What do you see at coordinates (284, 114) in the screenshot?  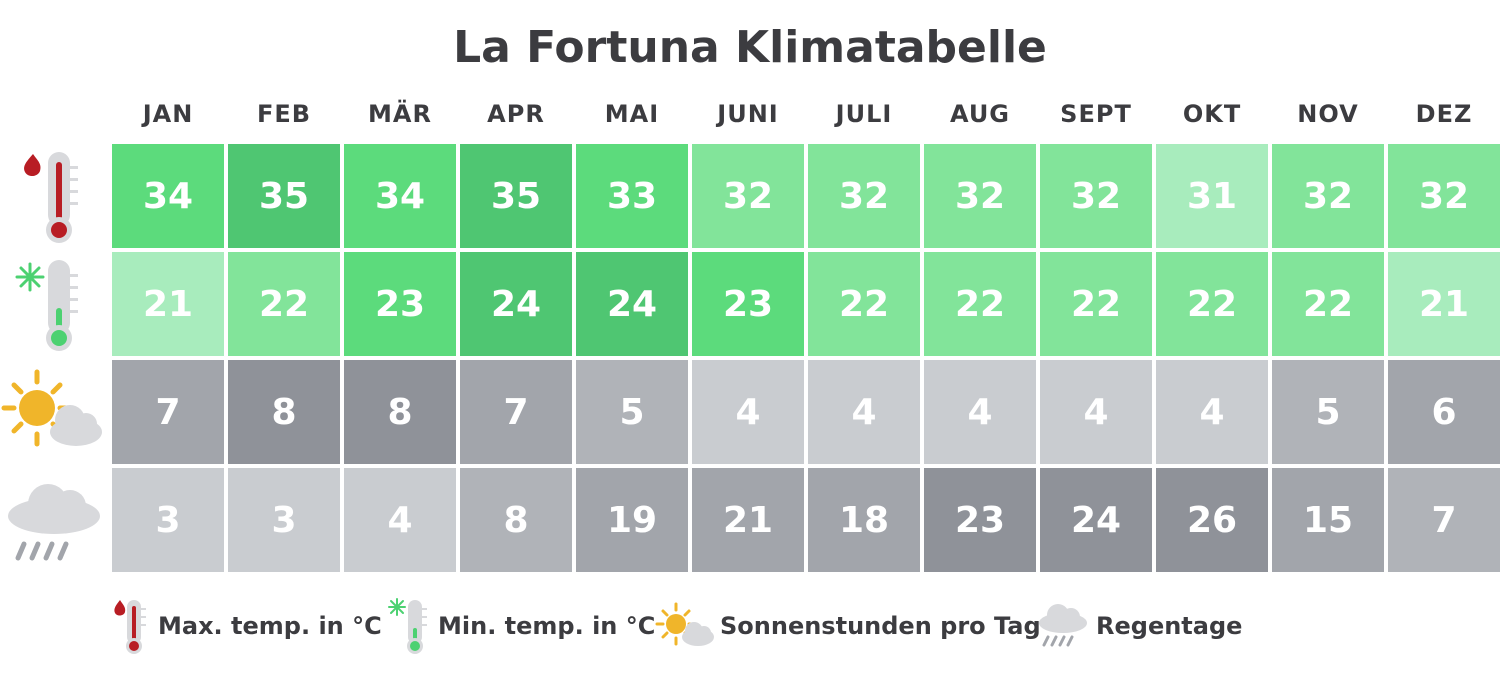 I see `month-header: FEB` at bounding box center [284, 114].